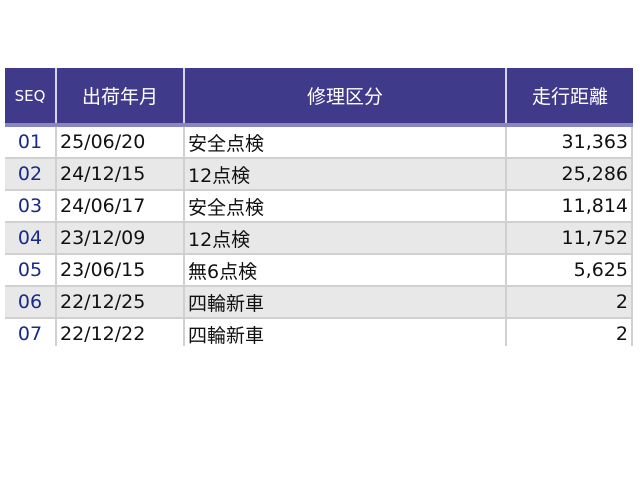  I want to click on mileage-cell: 11,814, so click(570, 206).